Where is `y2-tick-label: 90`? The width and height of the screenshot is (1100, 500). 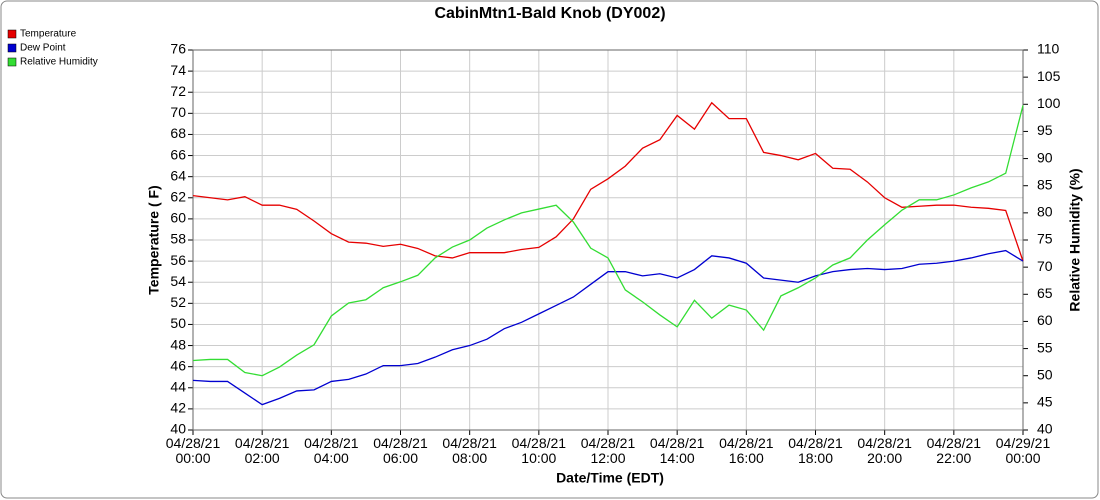 y2-tick-label: 90 is located at coordinates (1045, 157).